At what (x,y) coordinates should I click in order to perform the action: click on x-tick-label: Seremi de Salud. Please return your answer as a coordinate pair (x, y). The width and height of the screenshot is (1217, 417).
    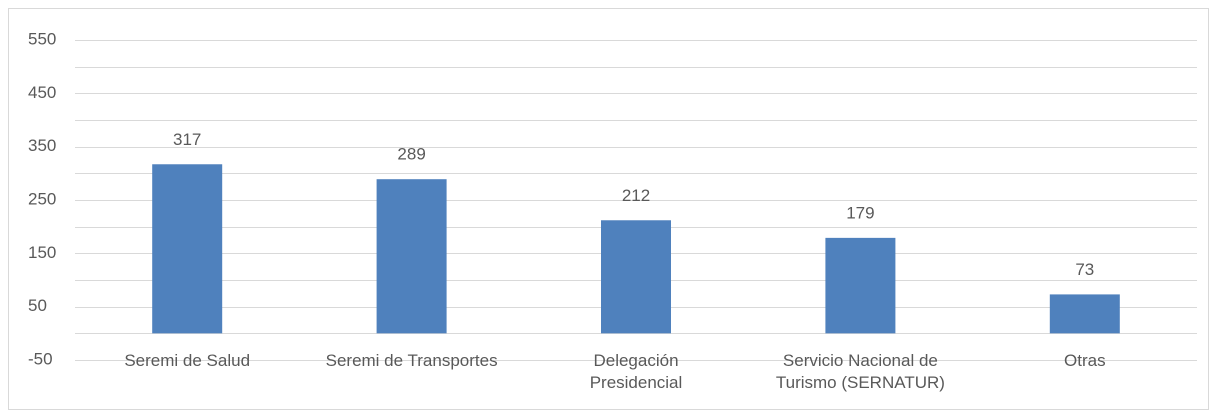
    Looking at the image, I should click on (187, 360).